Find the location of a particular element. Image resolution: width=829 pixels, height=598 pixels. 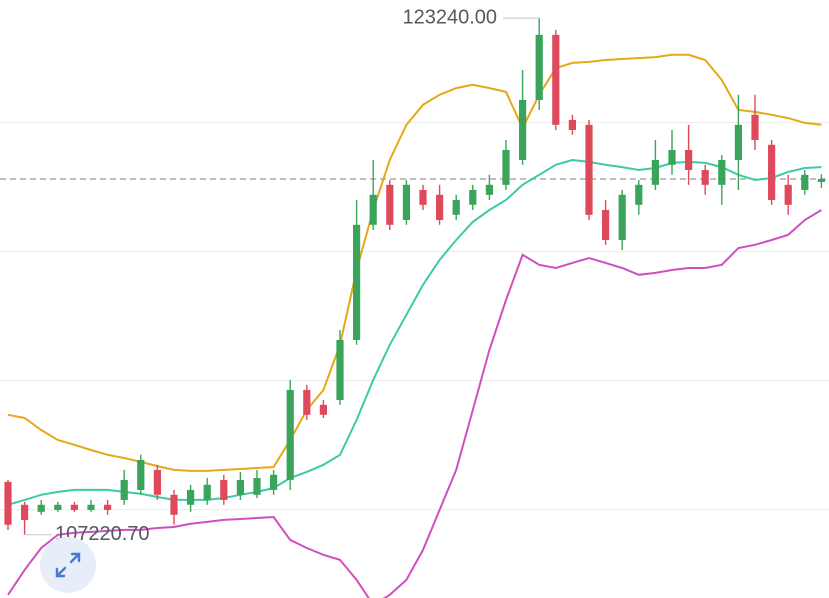

expand-icon is located at coordinates (68, 565).